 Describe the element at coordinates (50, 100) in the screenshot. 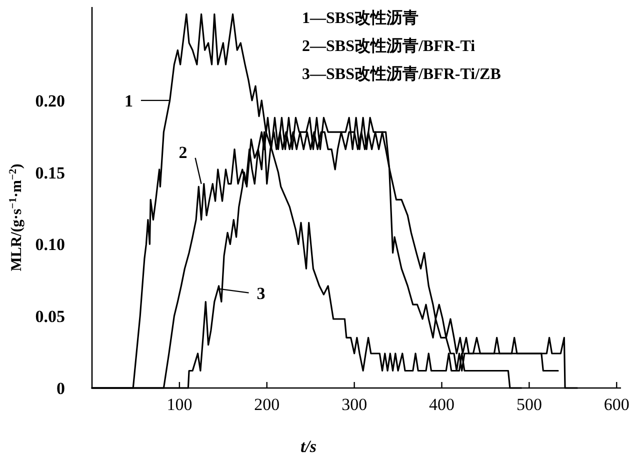

I see `y-tick-label: 0.20` at that location.